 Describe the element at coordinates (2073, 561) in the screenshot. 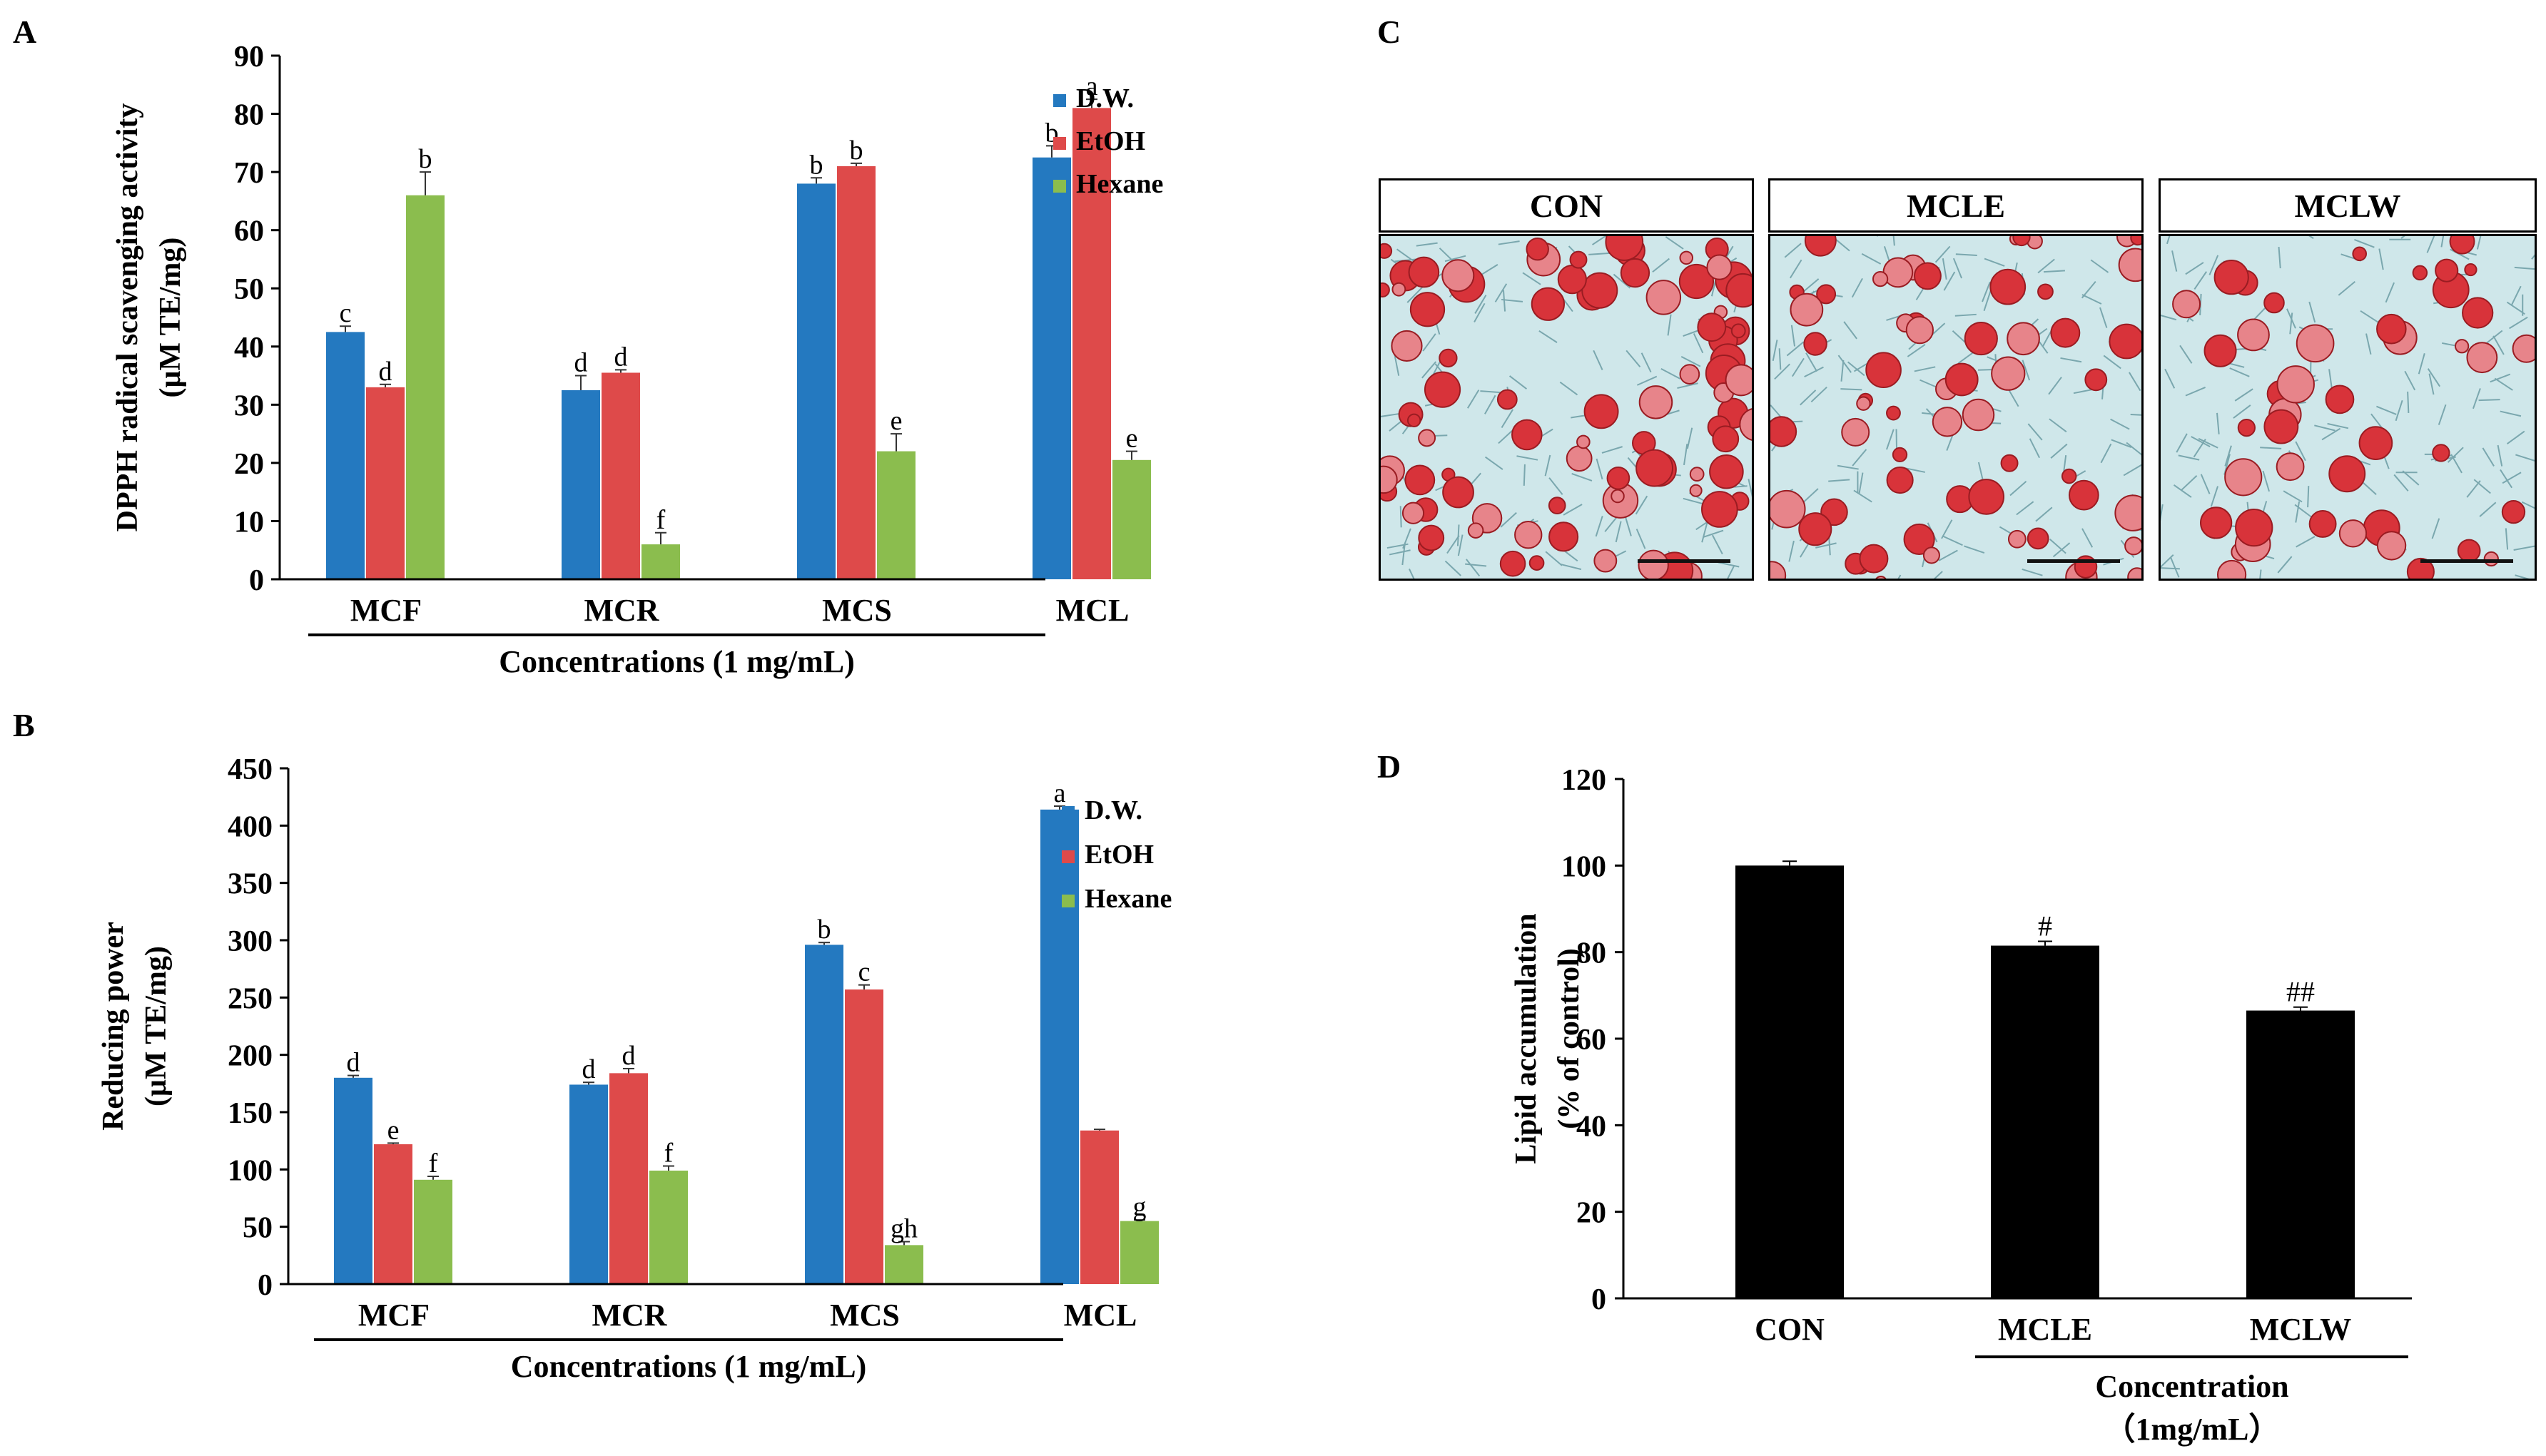

I see `scale-bar` at that location.